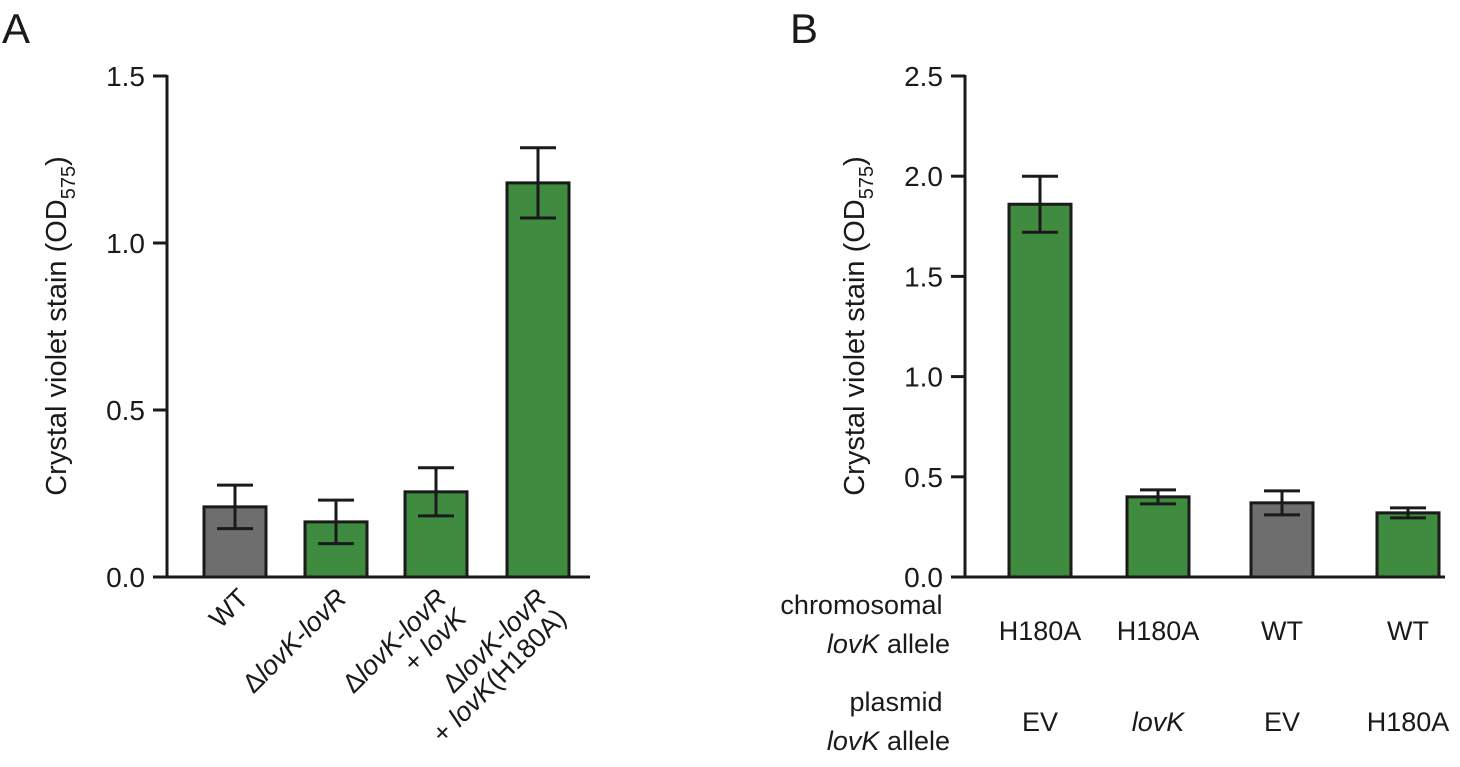 This screenshot has width=1460, height=767. I want to click on panel-a-y-axis-label-close: ), so click(57, 161).